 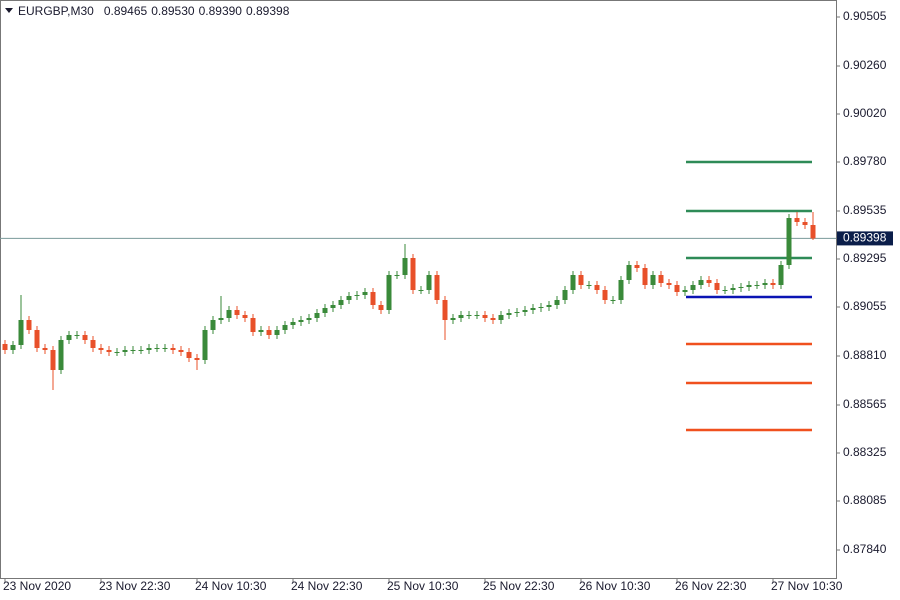 I want to click on x-tick-label: 25 Nov 10:30, so click(x=423, y=586).